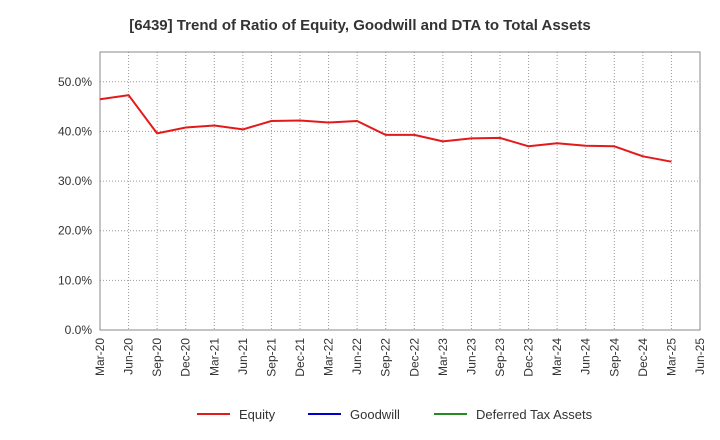 The height and width of the screenshot is (440, 720). Describe the element at coordinates (471, 356) in the screenshot. I see `x-tick-label: Jun-23` at that location.